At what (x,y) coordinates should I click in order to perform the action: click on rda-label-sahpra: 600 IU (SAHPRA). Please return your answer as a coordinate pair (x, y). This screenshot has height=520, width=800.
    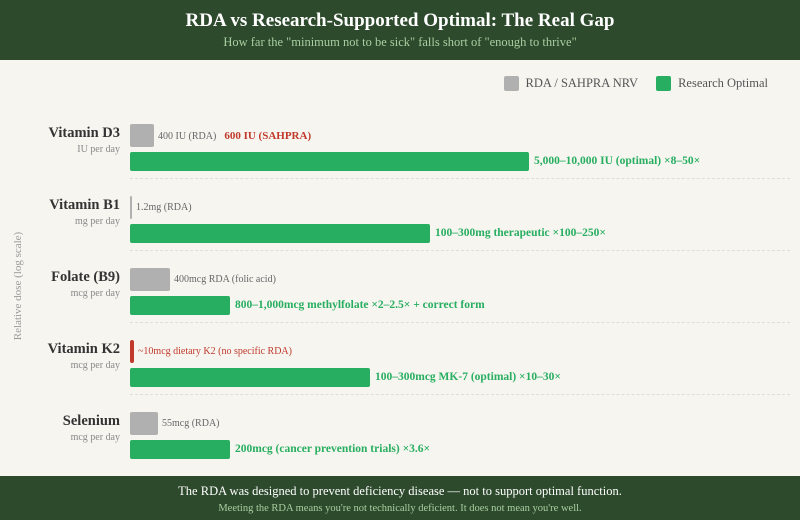
    Looking at the image, I should click on (268, 136).